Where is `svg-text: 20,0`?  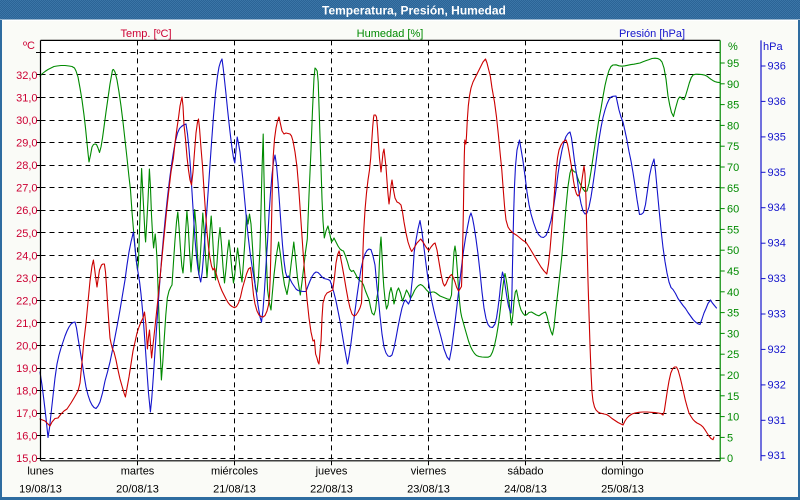 svg-text: 20,0 is located at coordinates (26, 347).